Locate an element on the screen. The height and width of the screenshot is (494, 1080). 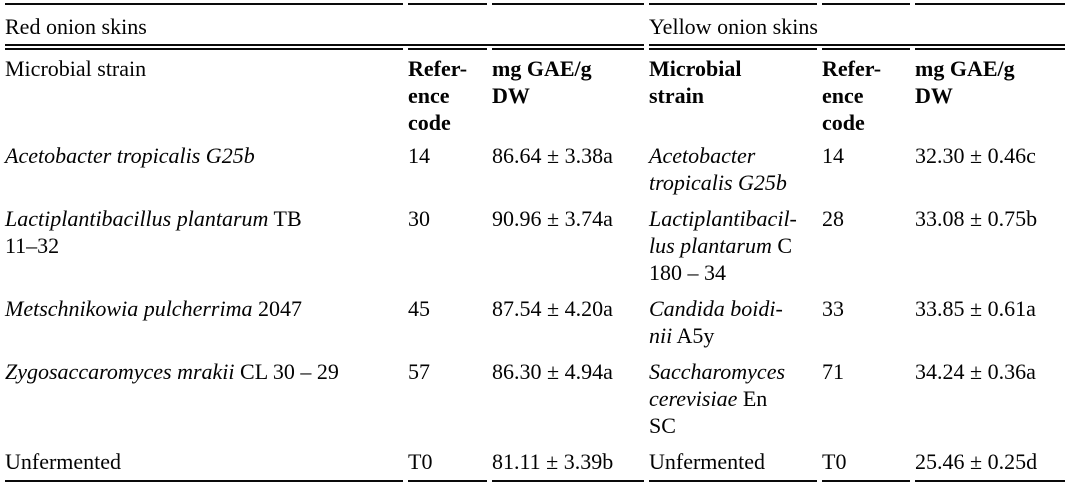
table-double-rule is located at coordinates (535, 48).